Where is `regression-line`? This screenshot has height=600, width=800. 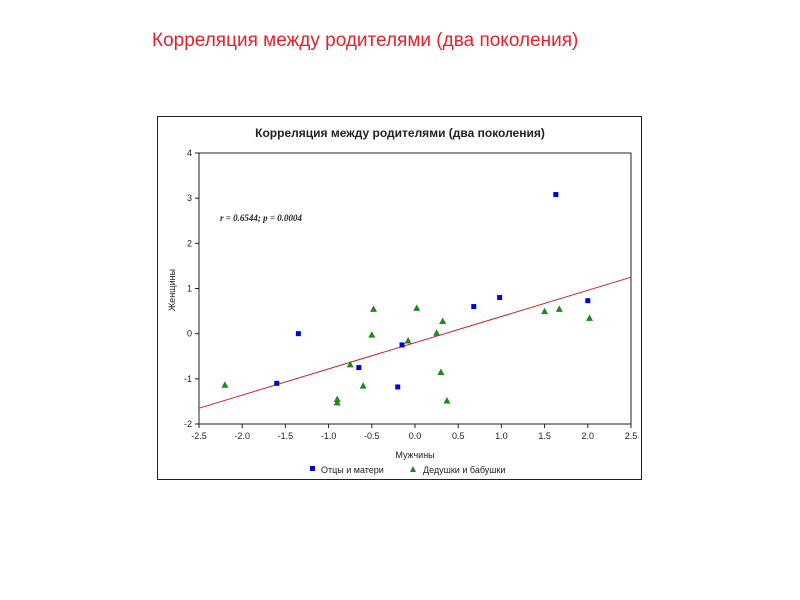
regression-line is located at coordinates (415, 342).